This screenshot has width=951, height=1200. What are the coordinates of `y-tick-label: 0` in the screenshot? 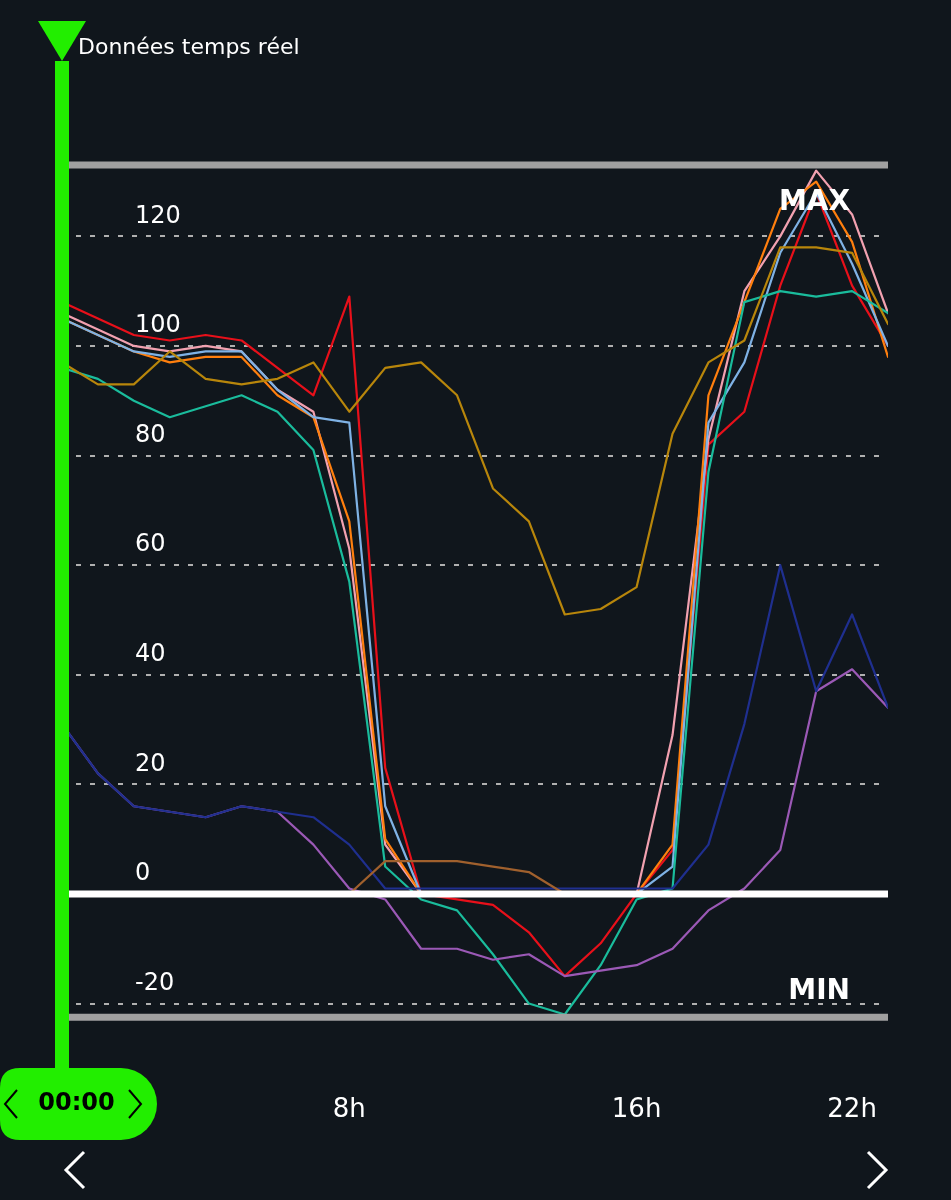 It's located at (143, 872).